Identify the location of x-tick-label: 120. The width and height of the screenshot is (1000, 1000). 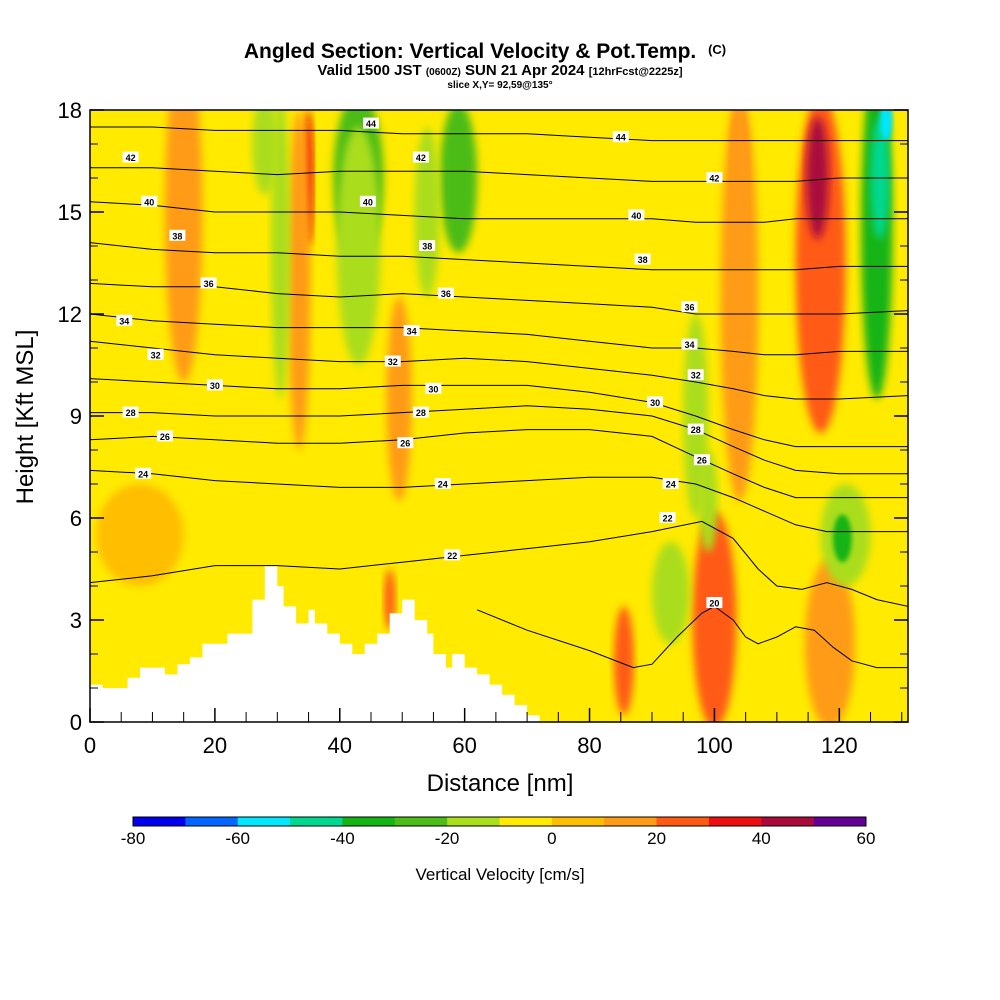
(839, 745).